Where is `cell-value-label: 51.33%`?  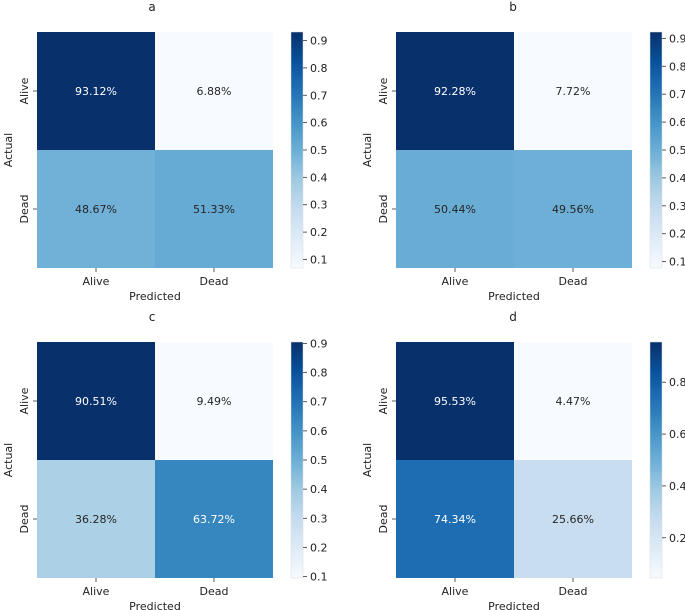 cell-value-label: 51.33% is located at coordinates (214, 209).